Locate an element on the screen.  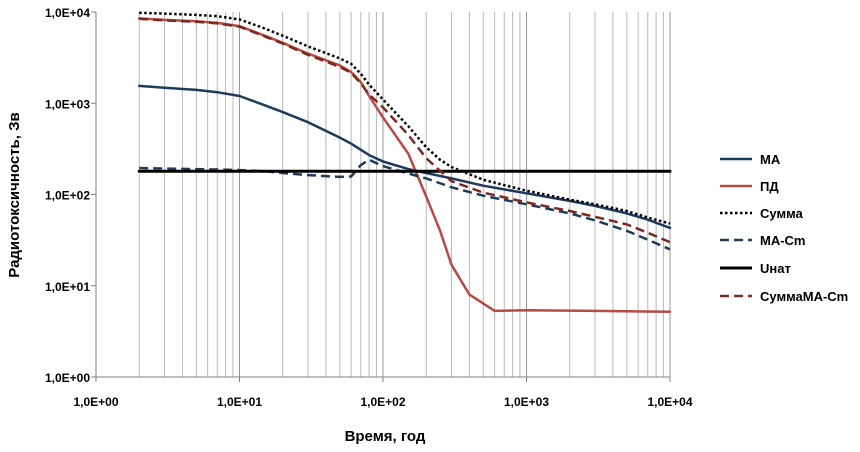
legend-label-0: МА is located at coordinates (770, 159).